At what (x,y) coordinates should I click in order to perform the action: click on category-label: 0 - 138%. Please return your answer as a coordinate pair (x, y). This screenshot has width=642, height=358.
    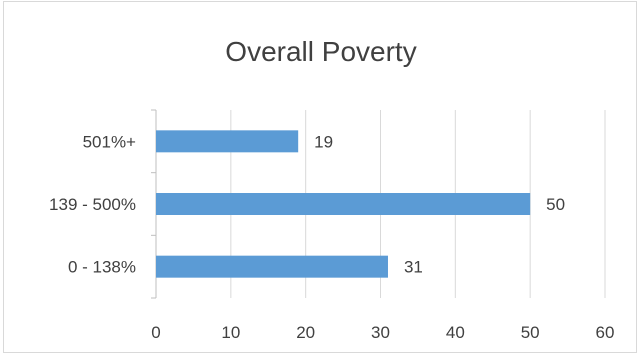
    Looking at the image, I should click on (102, 267).